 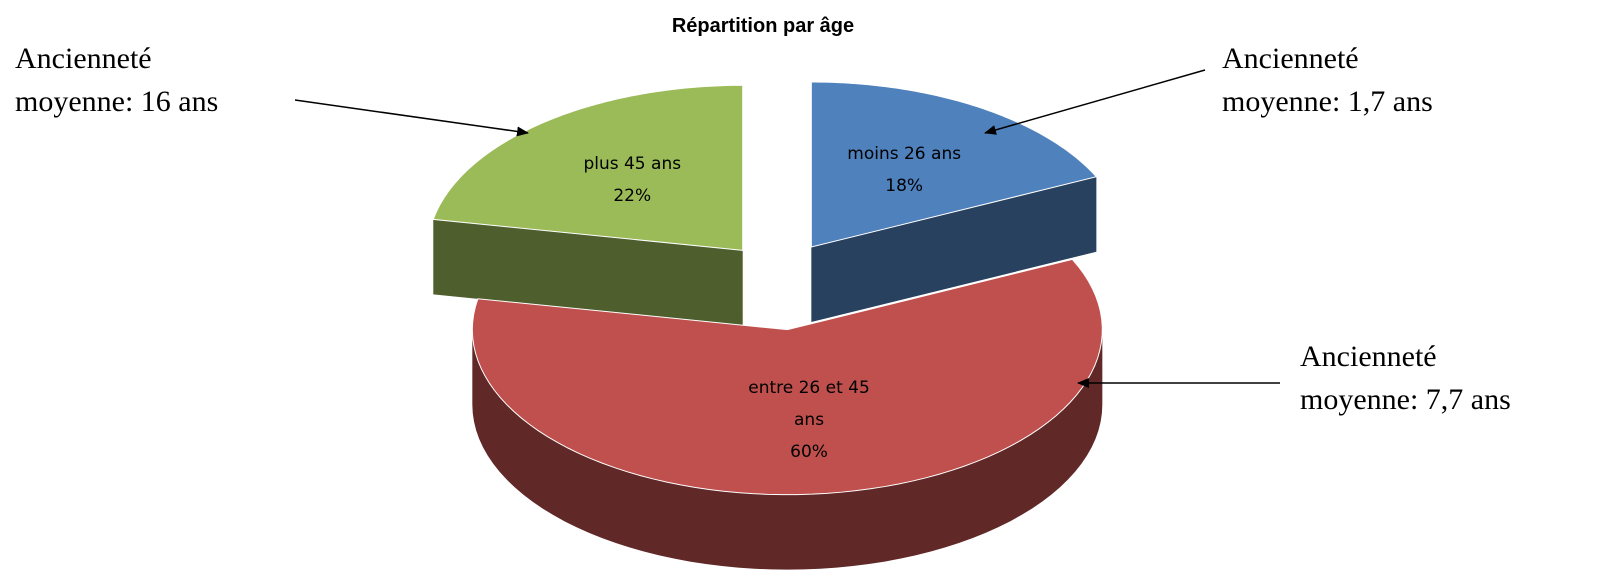 I want to click on chart-title: Répartition par âge, so click(x=763, y=26).